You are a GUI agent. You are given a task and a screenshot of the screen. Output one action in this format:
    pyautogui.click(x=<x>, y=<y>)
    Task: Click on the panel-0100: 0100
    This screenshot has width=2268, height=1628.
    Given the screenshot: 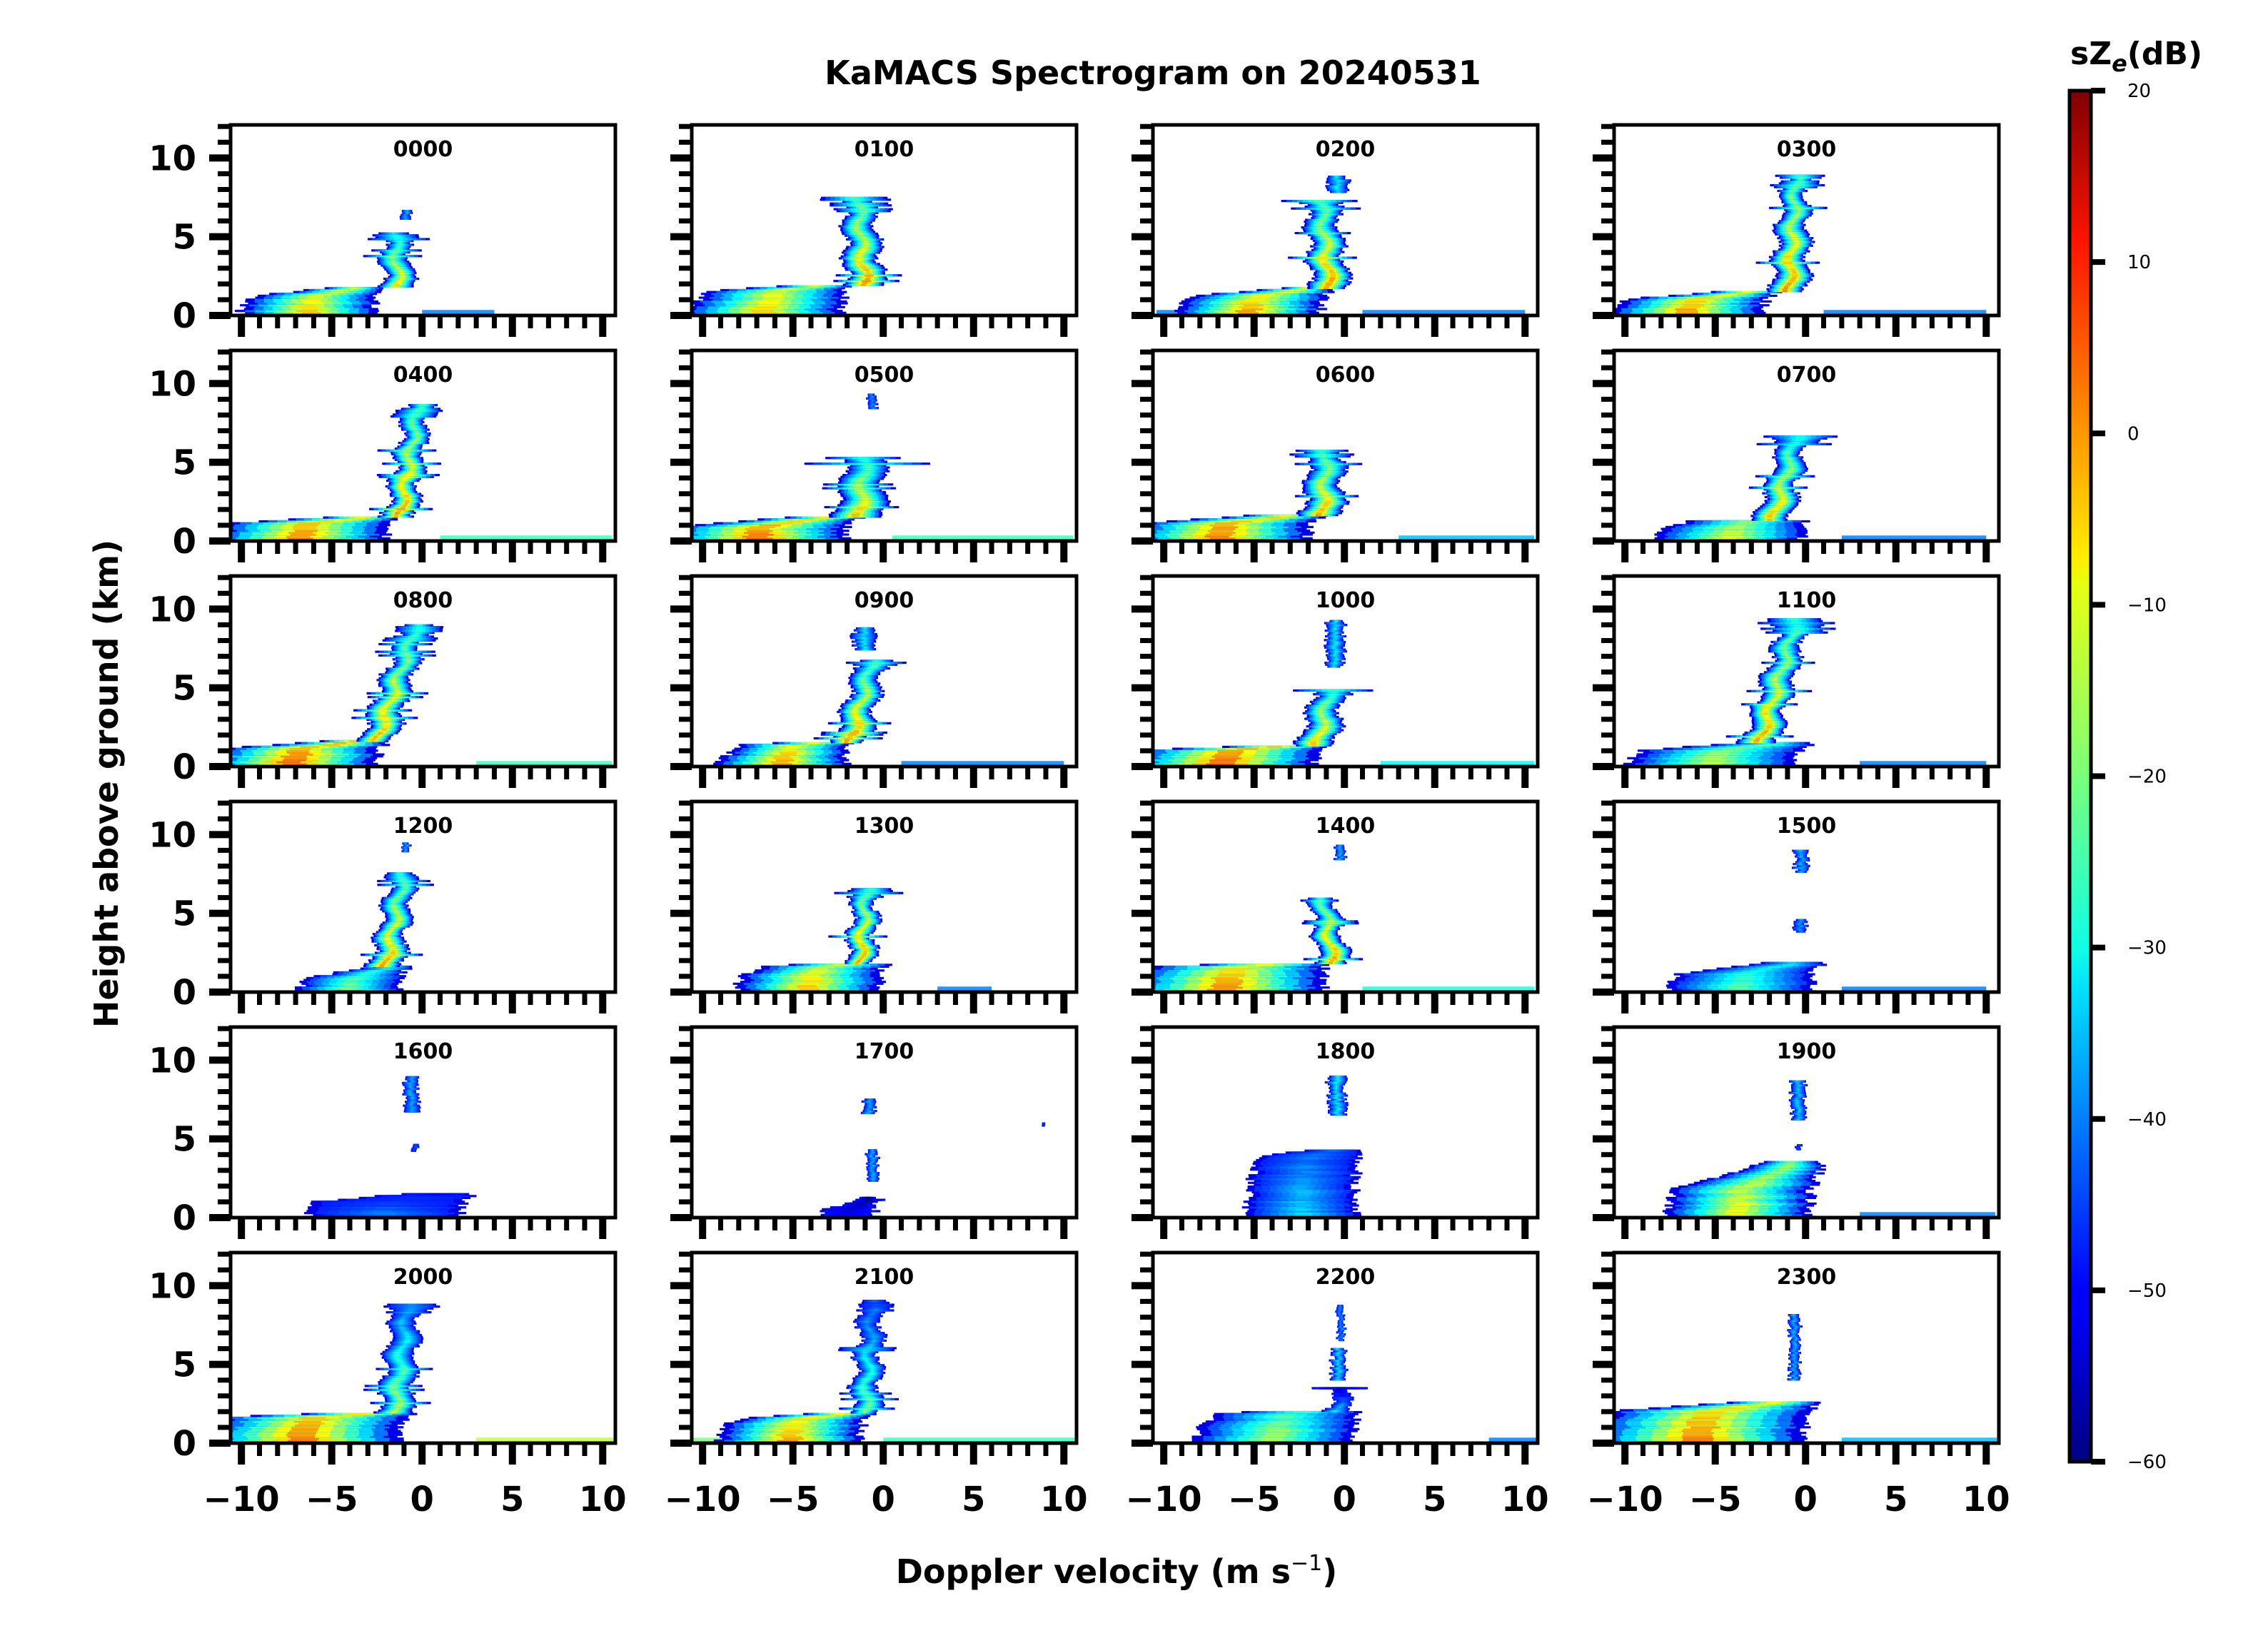 What is the action you would take?
    pyautogui.click(x=874, y=230)
    